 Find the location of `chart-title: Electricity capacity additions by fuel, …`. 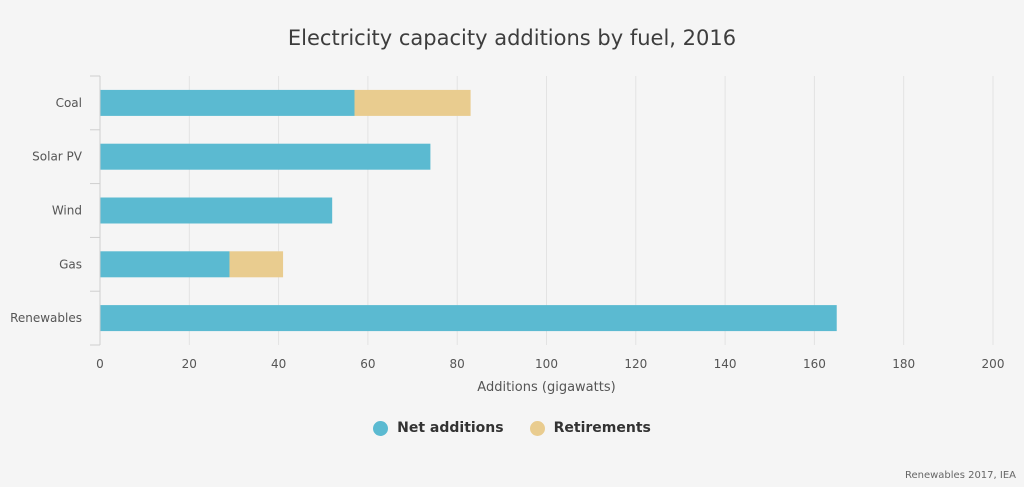

chart-title: Electricity capacity additions by fuel, … is located at coordinates (512, 38).